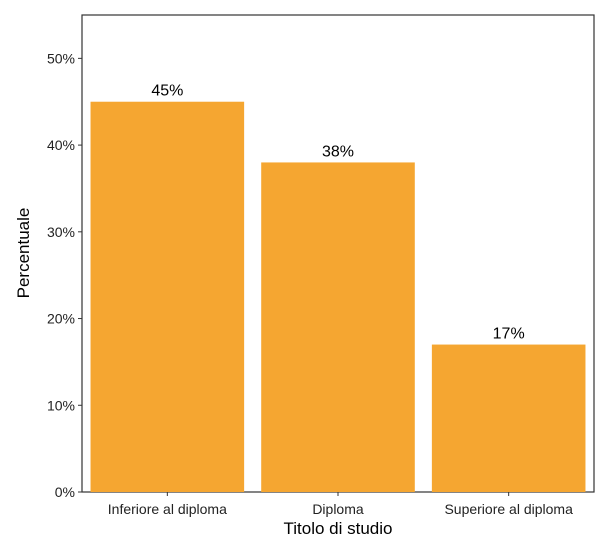 This screenshot has width=605, height=541. Describe the element at coordinates (338, 509) in the screenshot. I see `x-tick-label: Diploma` at that location.